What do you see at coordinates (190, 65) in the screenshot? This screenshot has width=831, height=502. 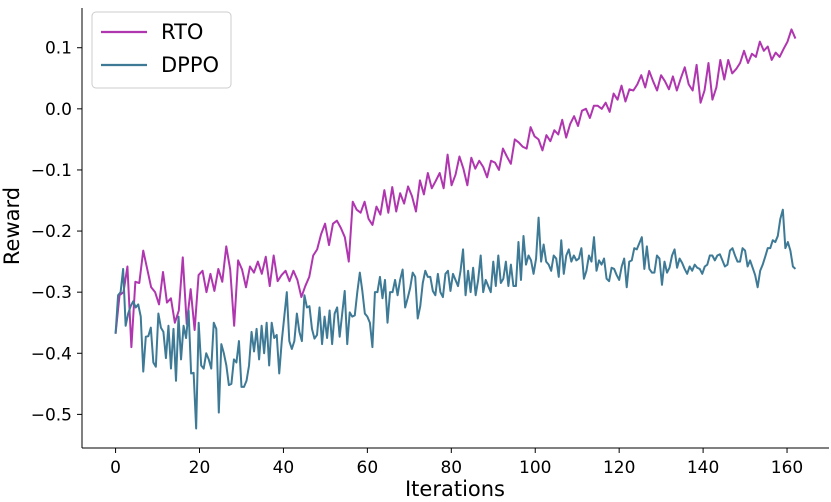 I see `legend-label-dppo: DPPO` at bounding box center [190, 65].